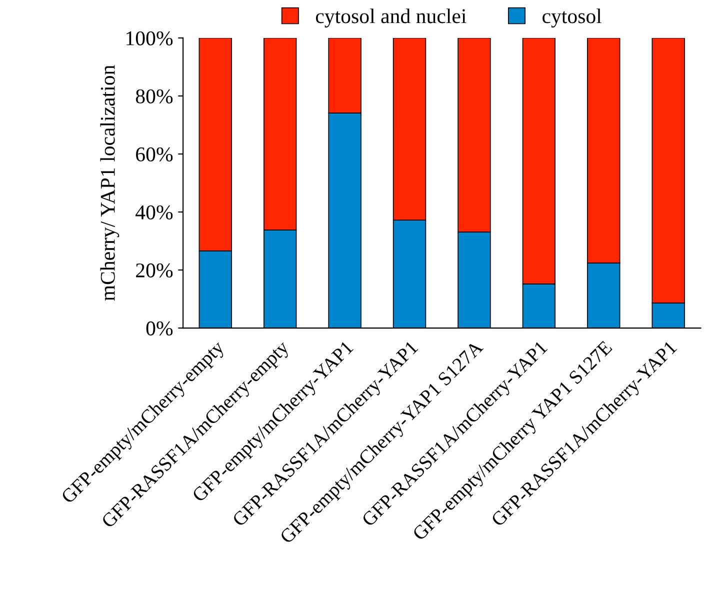  Describe the element at coordinates (391, 18) in the screenshot. I see `legend-label: cytosol and nuclei` at that location.